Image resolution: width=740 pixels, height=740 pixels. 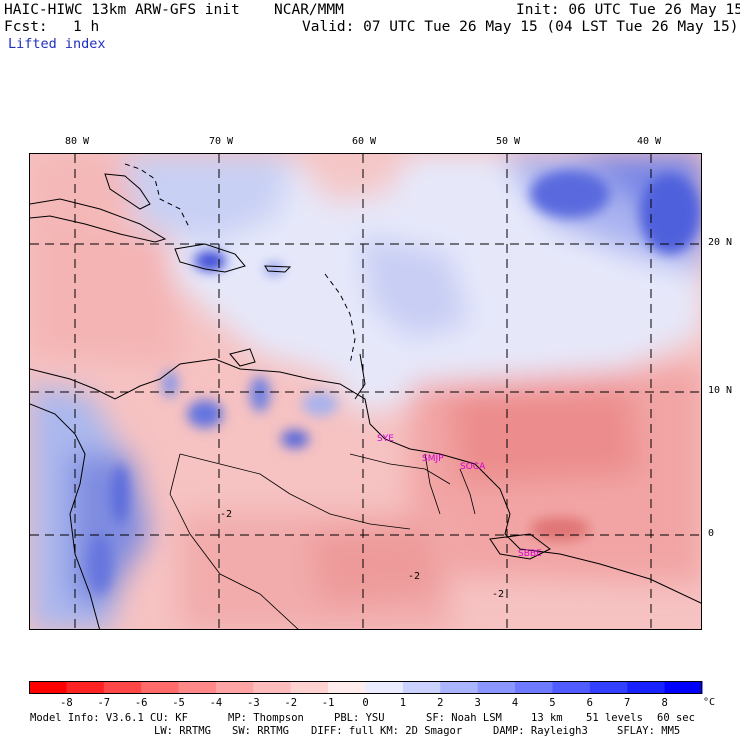 I want to click on footer-km: KM: 2D Smagor, so click(x=421, y=731).